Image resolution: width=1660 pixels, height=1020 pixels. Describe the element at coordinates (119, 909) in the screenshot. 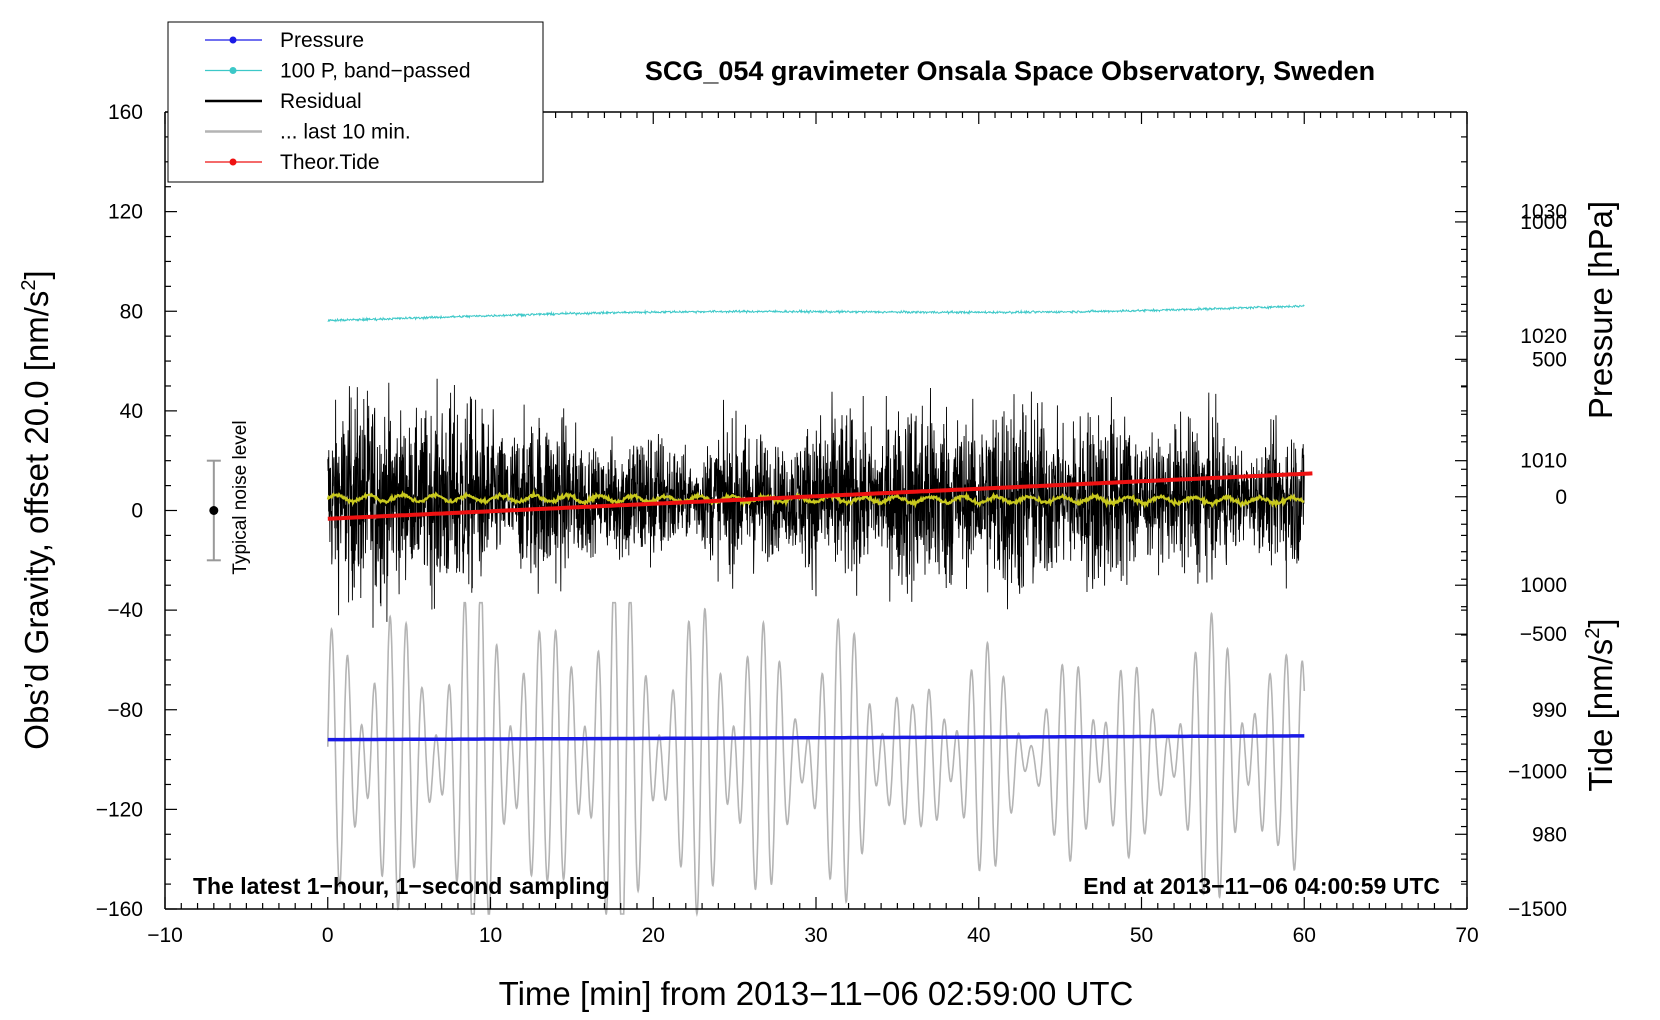

I see `y-tick-label: −160` at that location.